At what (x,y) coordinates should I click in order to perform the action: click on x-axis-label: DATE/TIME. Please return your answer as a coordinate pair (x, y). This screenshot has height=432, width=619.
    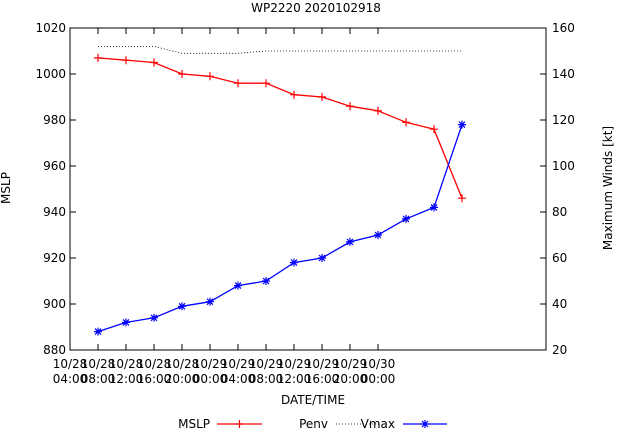
    Looking at the image, I should click on (313, 400).